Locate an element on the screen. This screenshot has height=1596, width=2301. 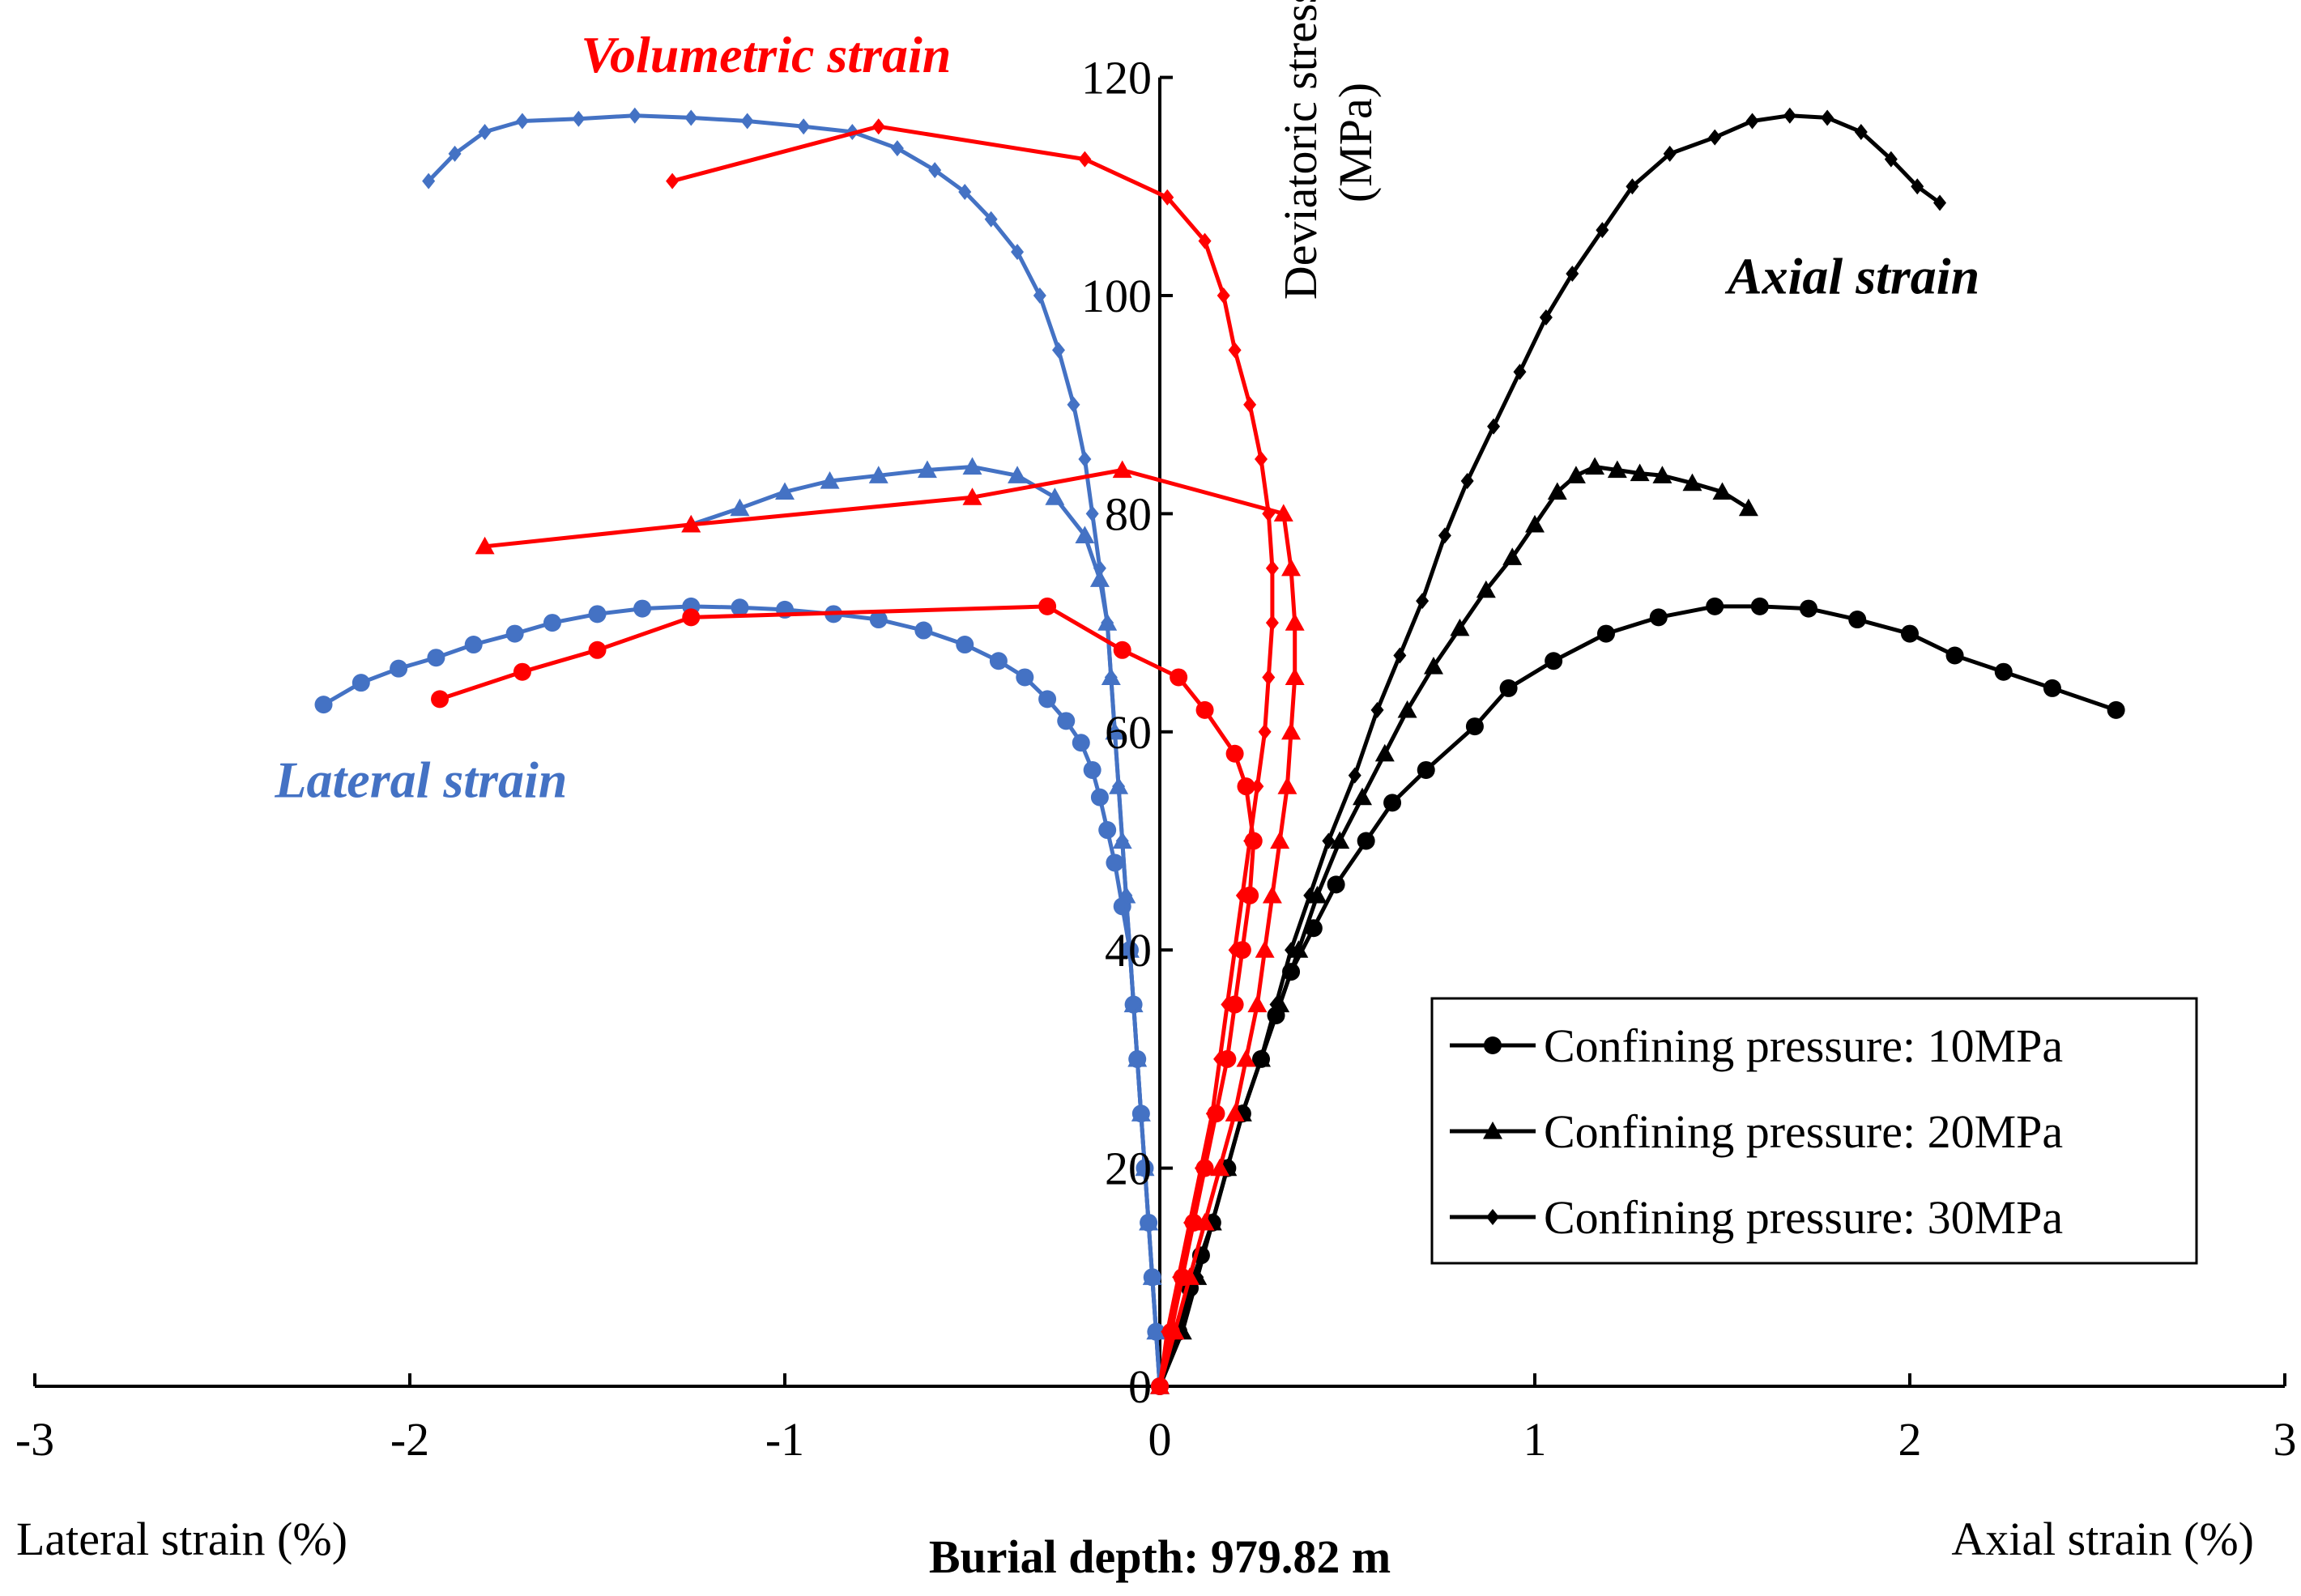
y-axis-title: Deviatoric stress(MPa) is located at coordinates (1328, 150).